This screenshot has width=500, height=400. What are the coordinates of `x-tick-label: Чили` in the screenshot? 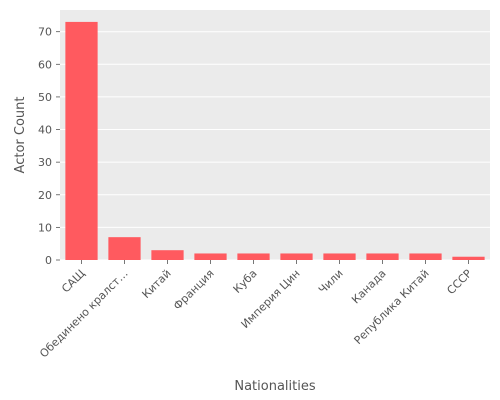 It's located at (331, 282).